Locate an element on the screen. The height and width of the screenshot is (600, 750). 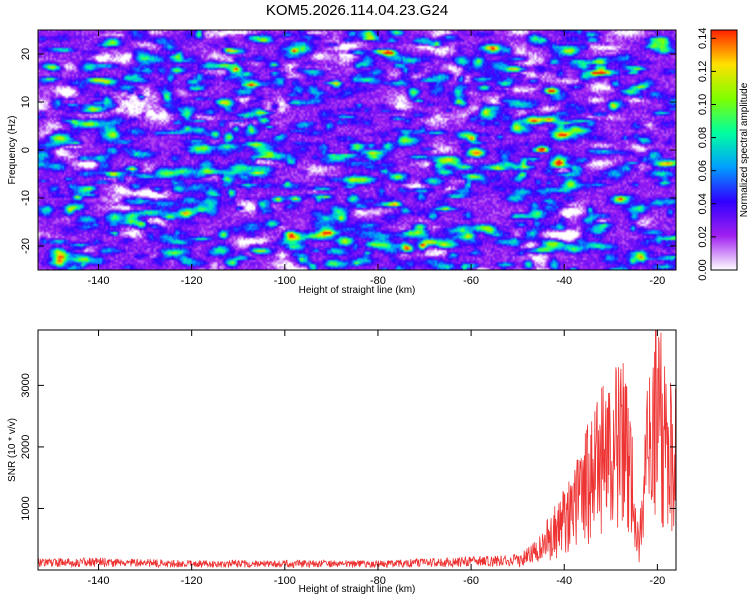
heatmap-x-tick-label: -80 is located at coordinates (378, 281).